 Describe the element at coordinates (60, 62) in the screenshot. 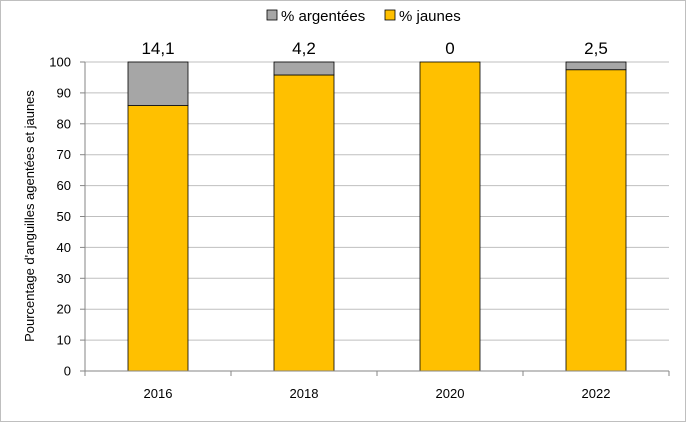

I see `y-tick-label: 100` at that location.